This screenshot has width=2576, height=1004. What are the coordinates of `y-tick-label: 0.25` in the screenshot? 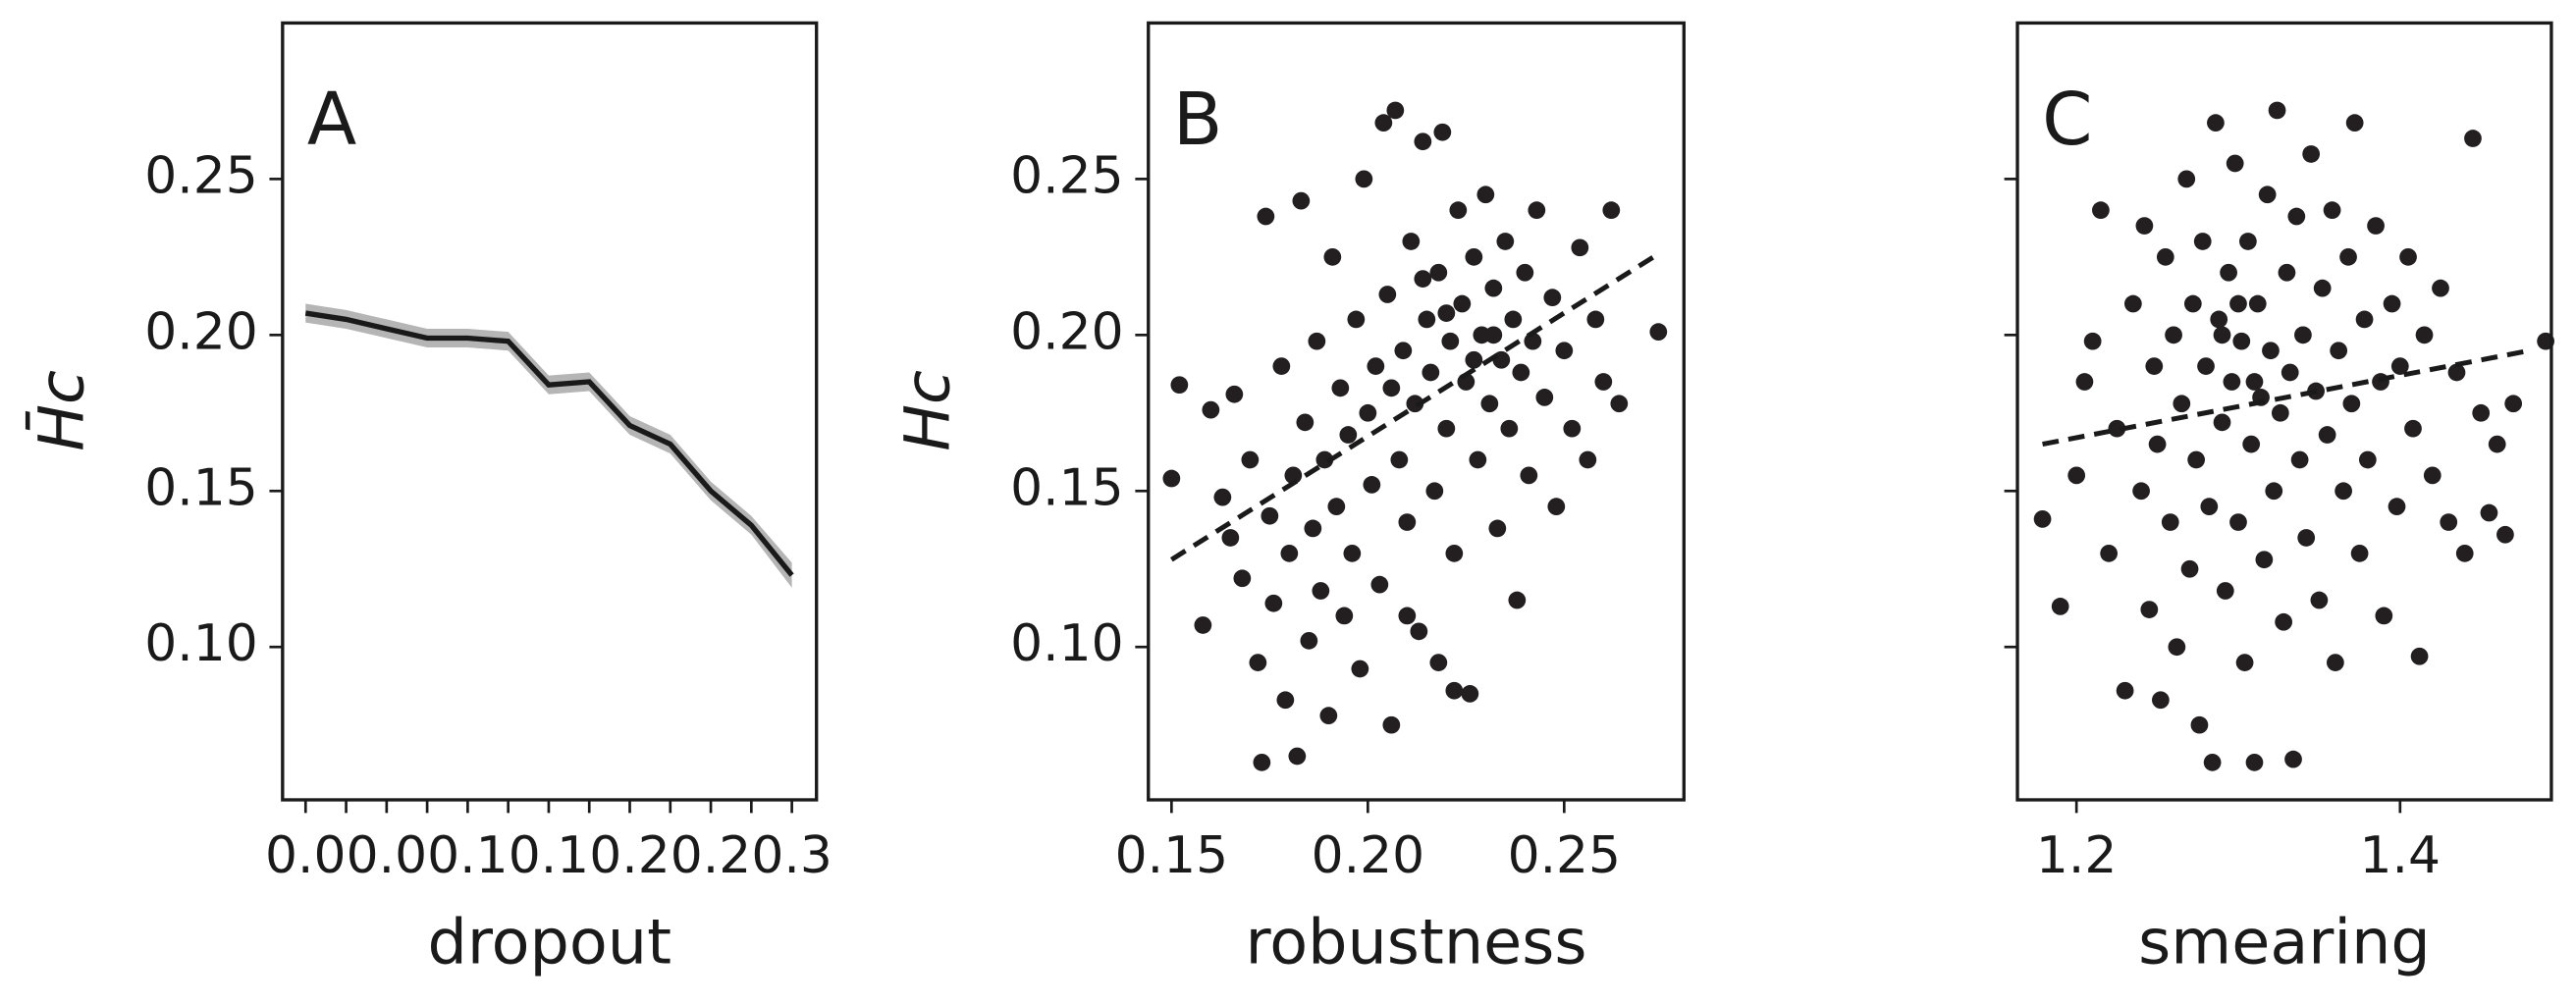 It's located at (1066, 175).